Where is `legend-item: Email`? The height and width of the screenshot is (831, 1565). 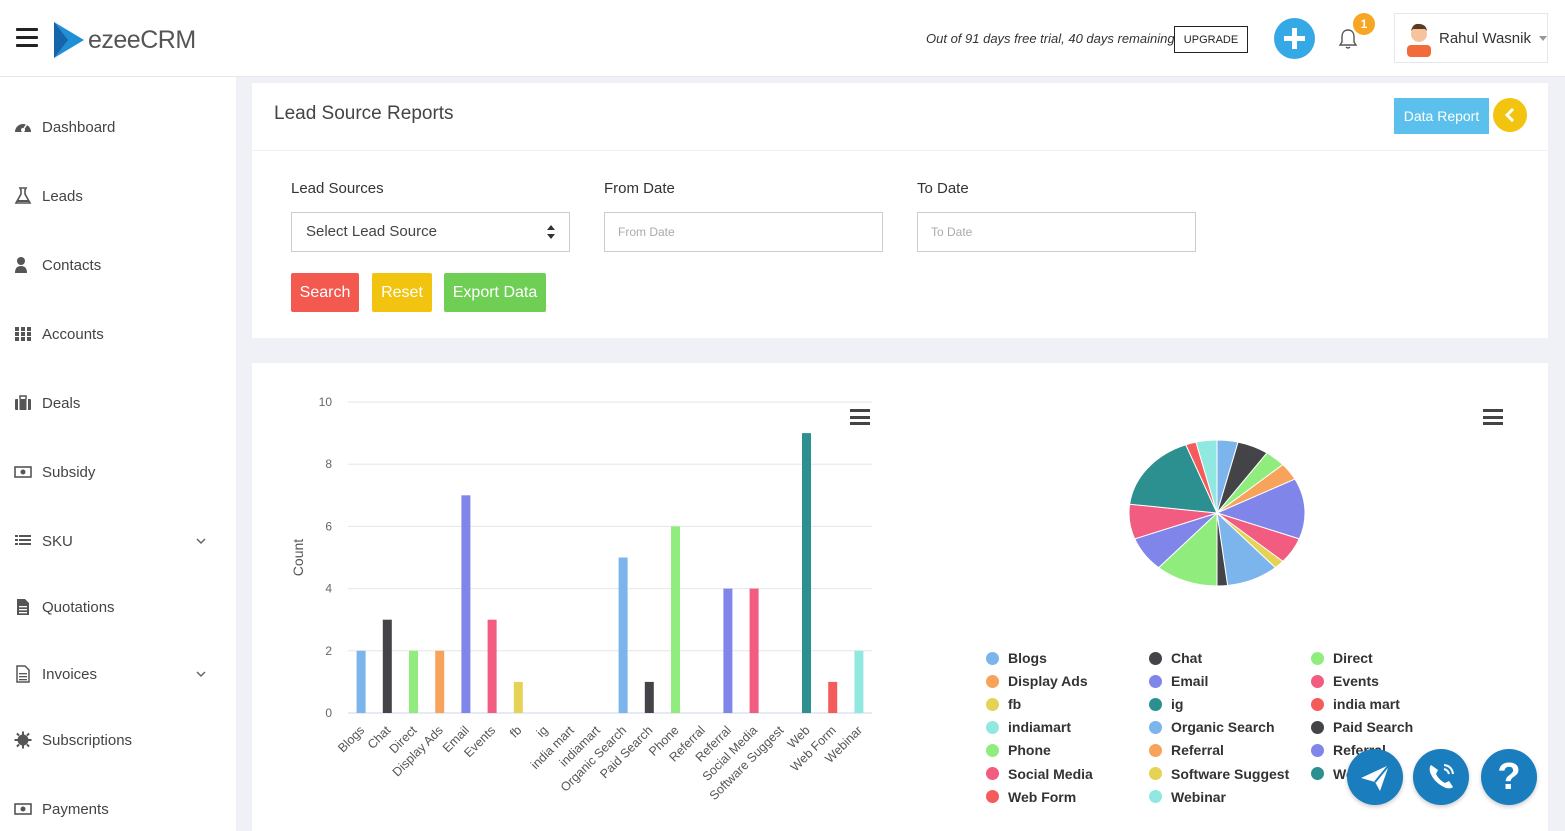 legend-item: Email is located at coordinates (1178, 681).